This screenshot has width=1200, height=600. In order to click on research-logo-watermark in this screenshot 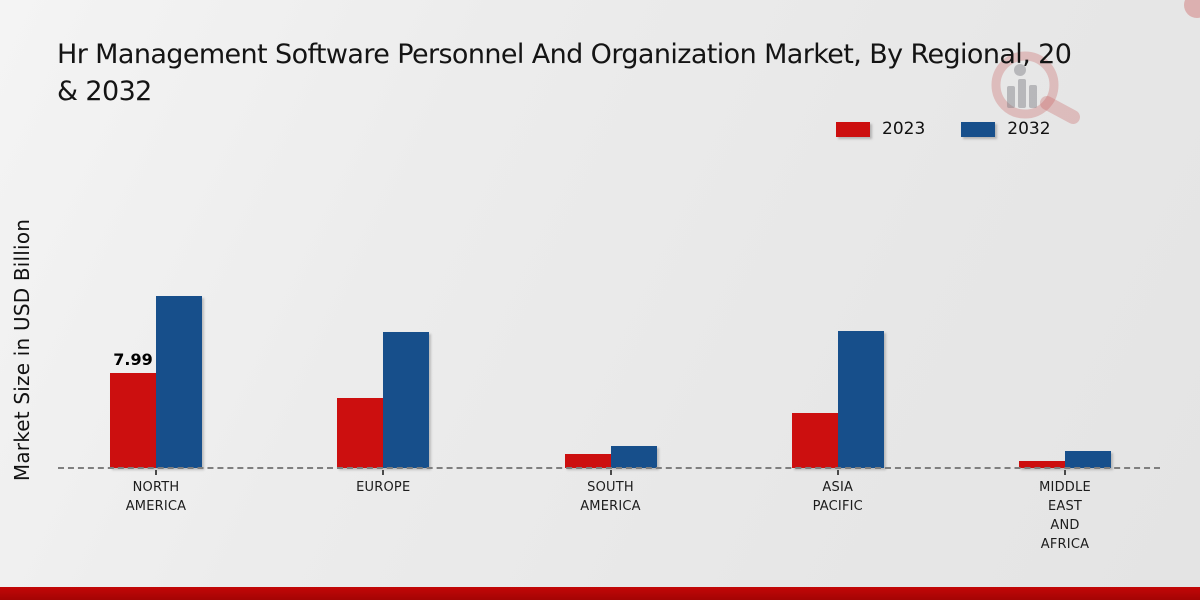, I will do `click(1035, 87)`.